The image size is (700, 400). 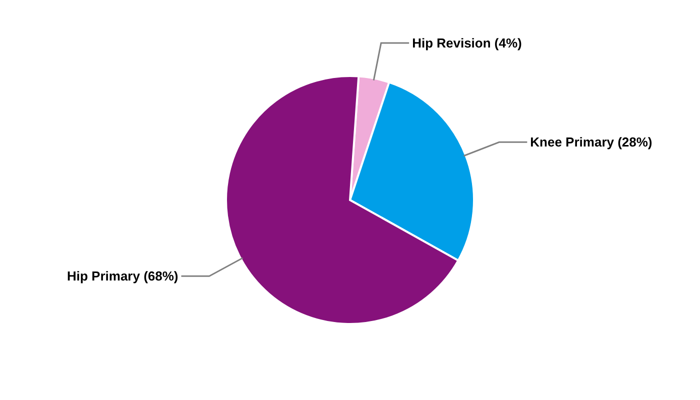 What do you see at coordinates (122, 276) in the screenshot?
I see `slice-label: Hip Primary (68%)` at bounding box center [122, 276].